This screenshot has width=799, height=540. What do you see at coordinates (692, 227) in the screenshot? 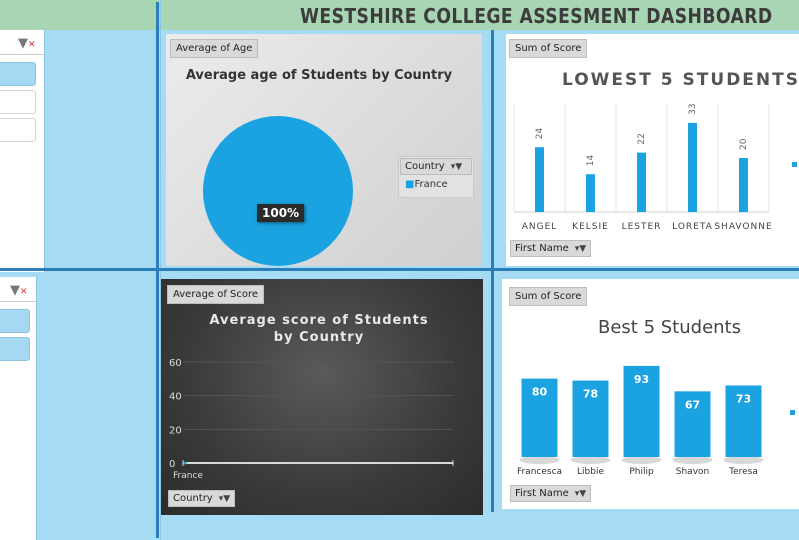
I see `x-tick-label: LORETA` at bounding box center [692, 227].